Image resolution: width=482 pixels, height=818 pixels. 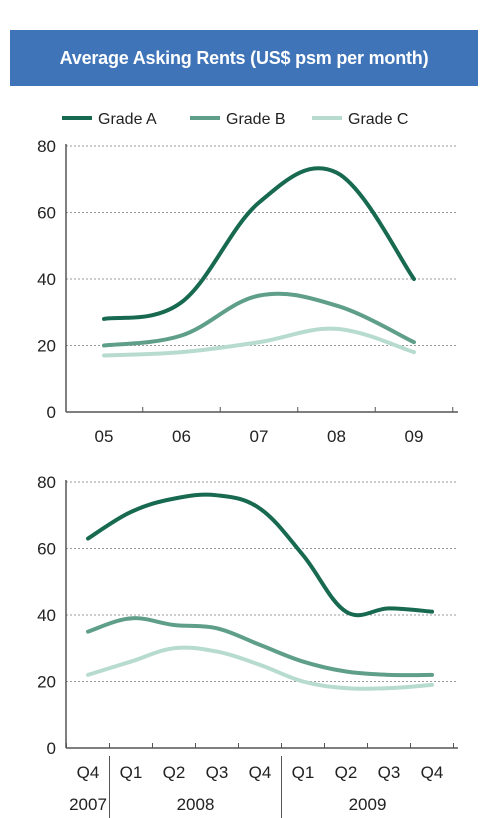 What do you see at coordinates (46, 482) in the screenshot?
I see `chart2-y-tick-label-80: 80` at bounding box center [46, 482].